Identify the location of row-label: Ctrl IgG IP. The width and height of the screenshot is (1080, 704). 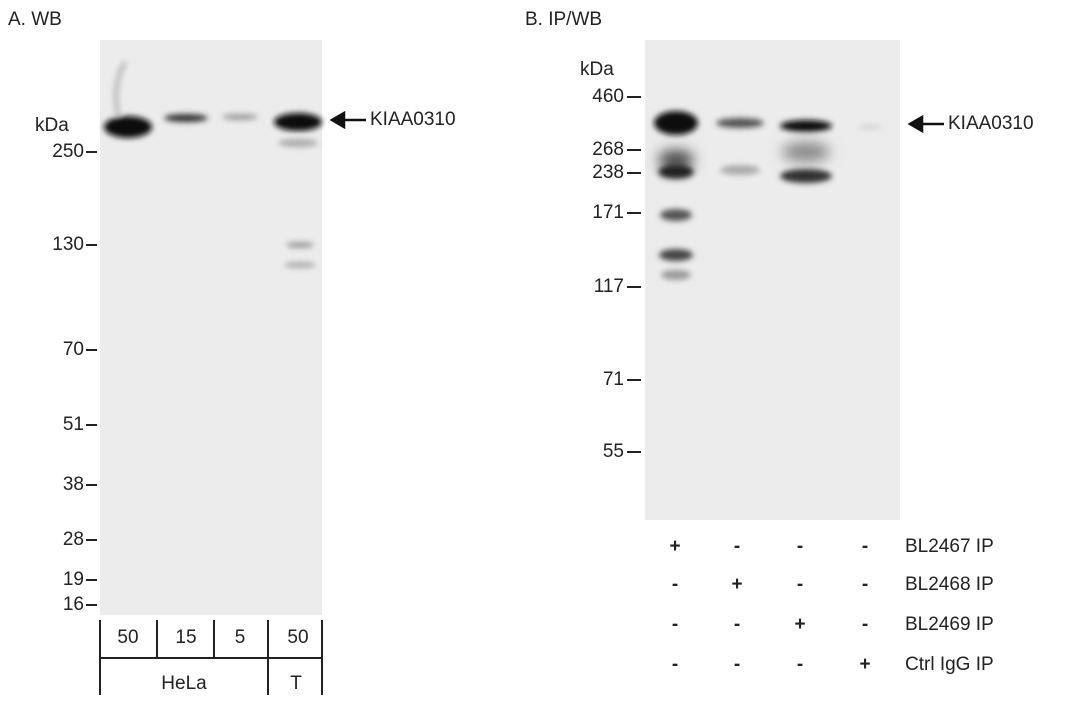
(949, 664).